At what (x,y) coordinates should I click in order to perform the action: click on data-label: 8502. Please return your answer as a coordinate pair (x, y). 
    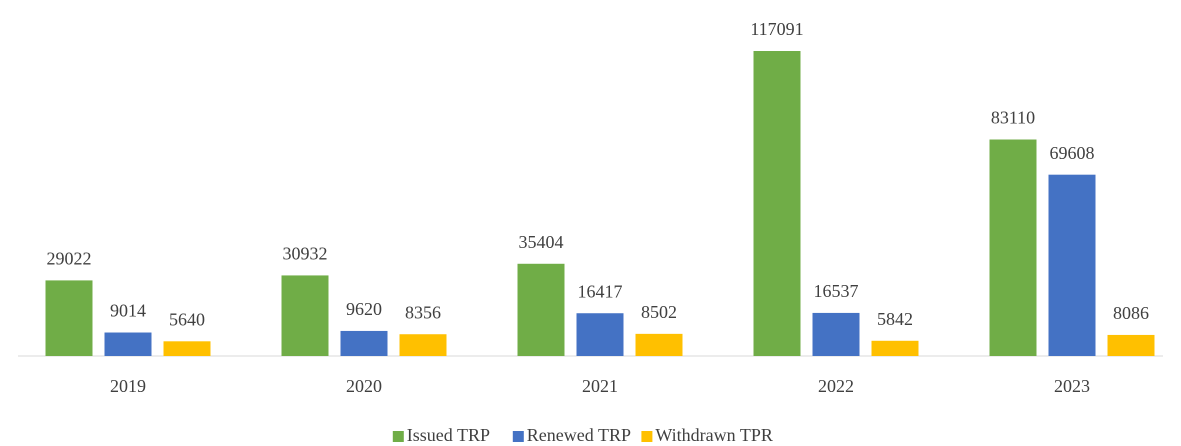
    Looking at the image, I should click on (659, 312).